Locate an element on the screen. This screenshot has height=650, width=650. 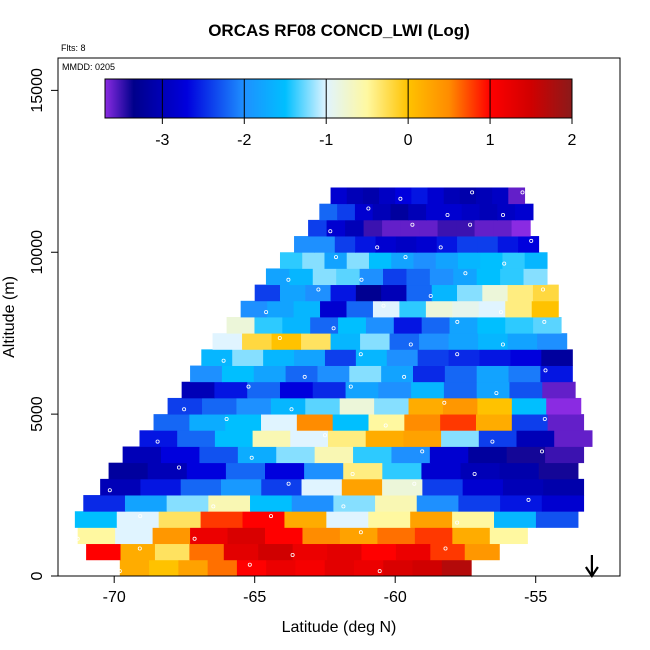
flights-label: Flts: 8 is located at coordinates (73, 48).